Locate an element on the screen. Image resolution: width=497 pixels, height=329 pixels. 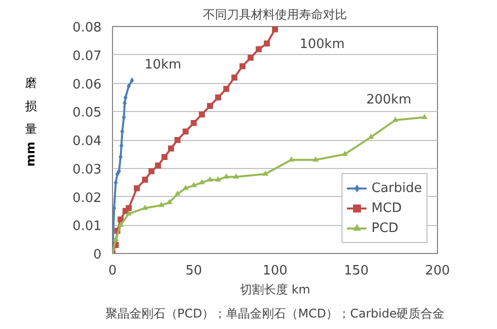
y-tick-label: 0.02 is located at coordinates (87, 198).